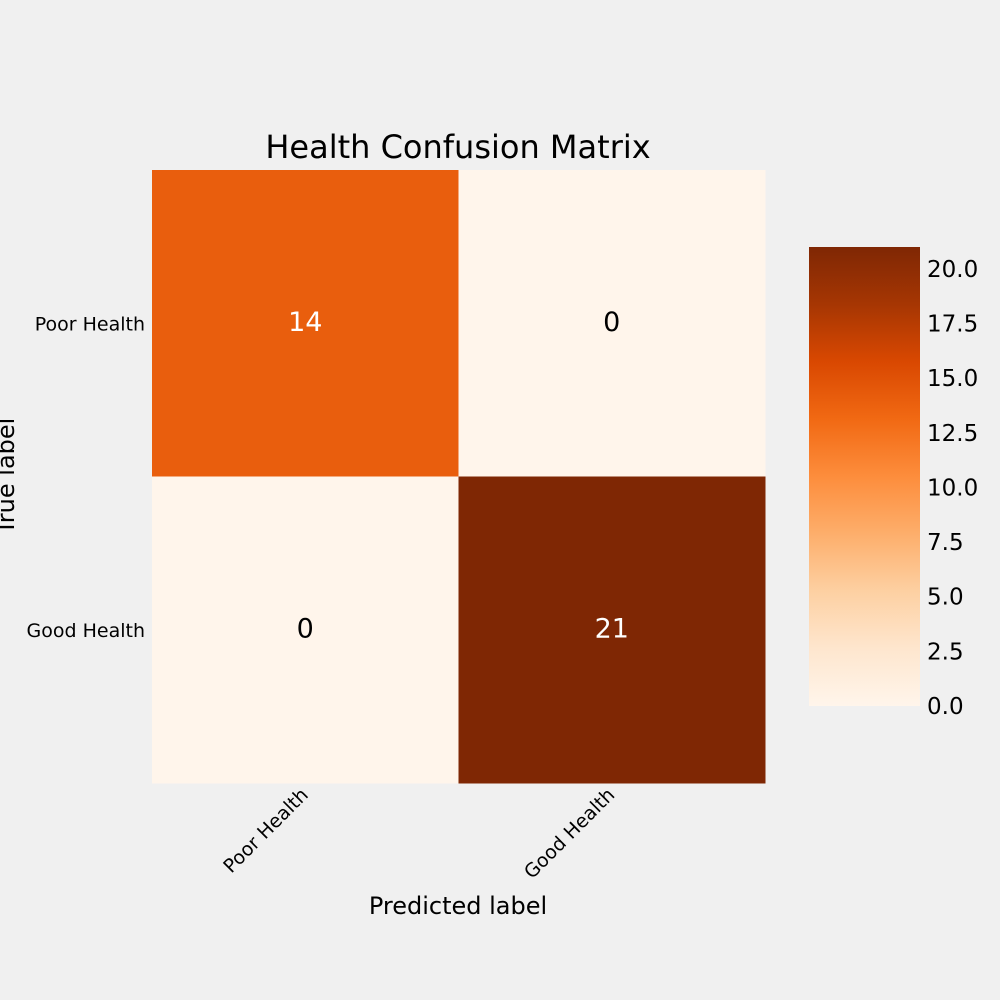 Image resolution: width=1000 pixels, height=1000 pixels. Describe the element at coordinates (952, 434) in the screenshot. I see `colorbar-tick-label: 12.5` at that location.